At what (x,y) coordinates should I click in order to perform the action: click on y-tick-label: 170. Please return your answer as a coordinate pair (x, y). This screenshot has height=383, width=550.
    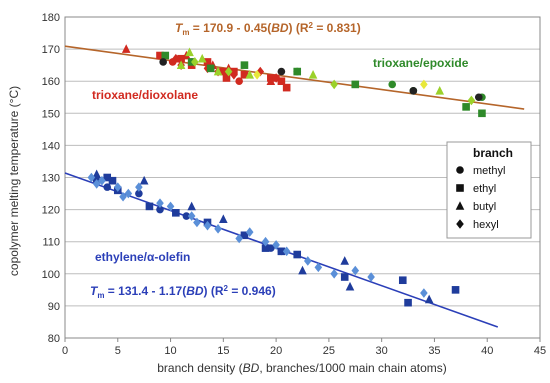
    Looking at the image, I should click on (51, 50).